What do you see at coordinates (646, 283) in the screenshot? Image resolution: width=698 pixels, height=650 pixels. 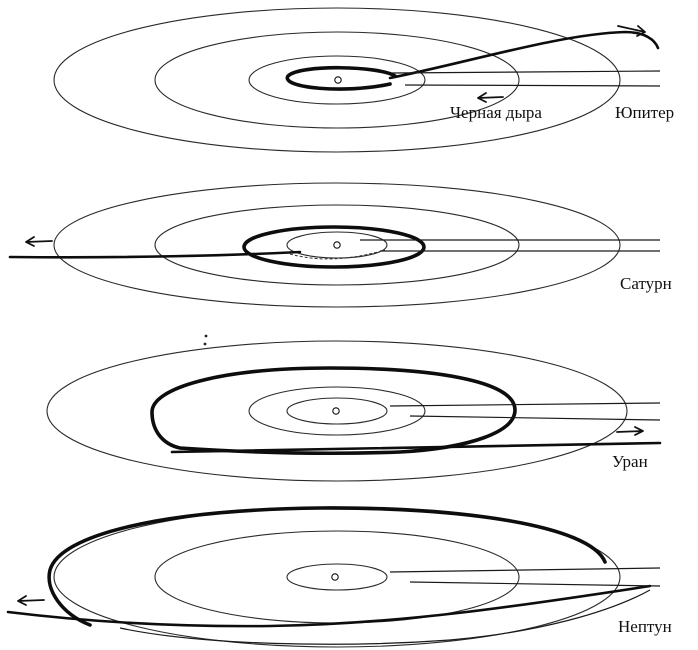 I see `label-saturn: Сатурн` at bounding box center [646, 283].